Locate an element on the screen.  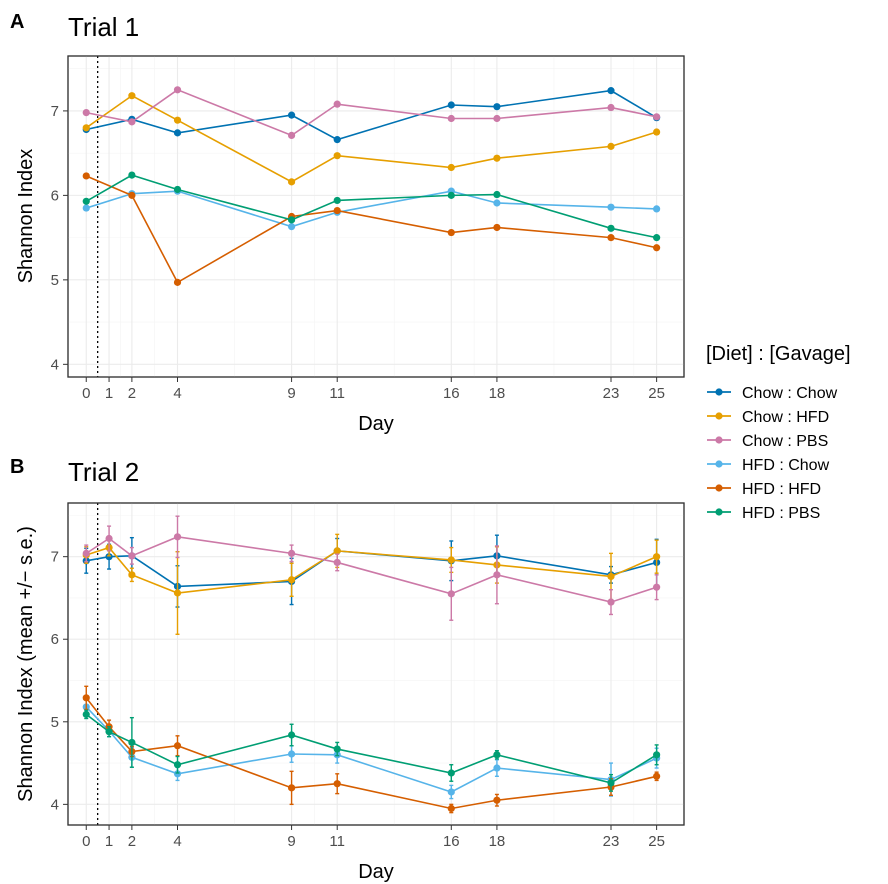
legend-label: HFD is located at coordinates (781, 489).